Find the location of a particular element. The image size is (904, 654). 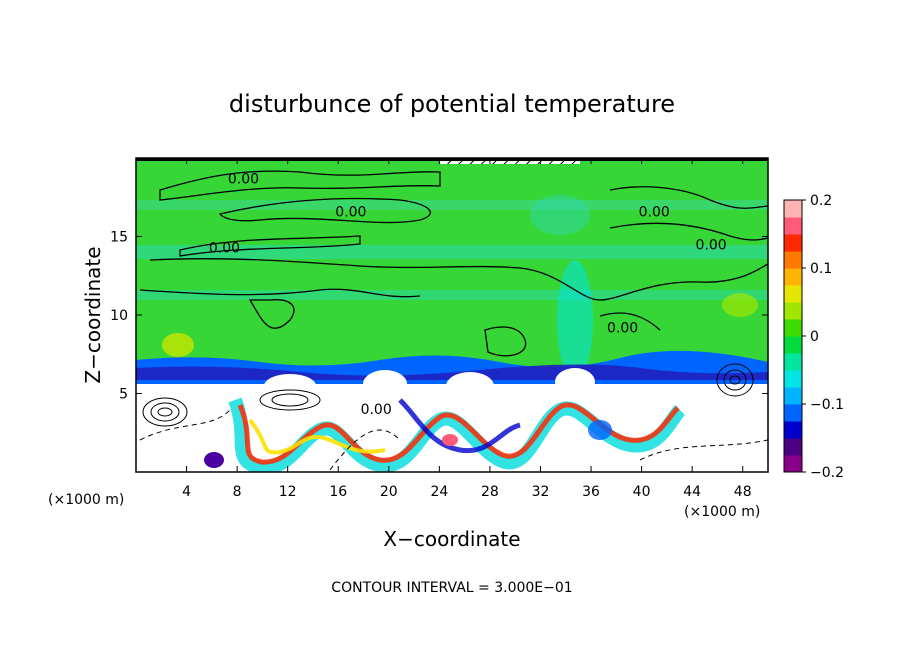

x-tick-label: 12 is located at coordinates (288, 492).